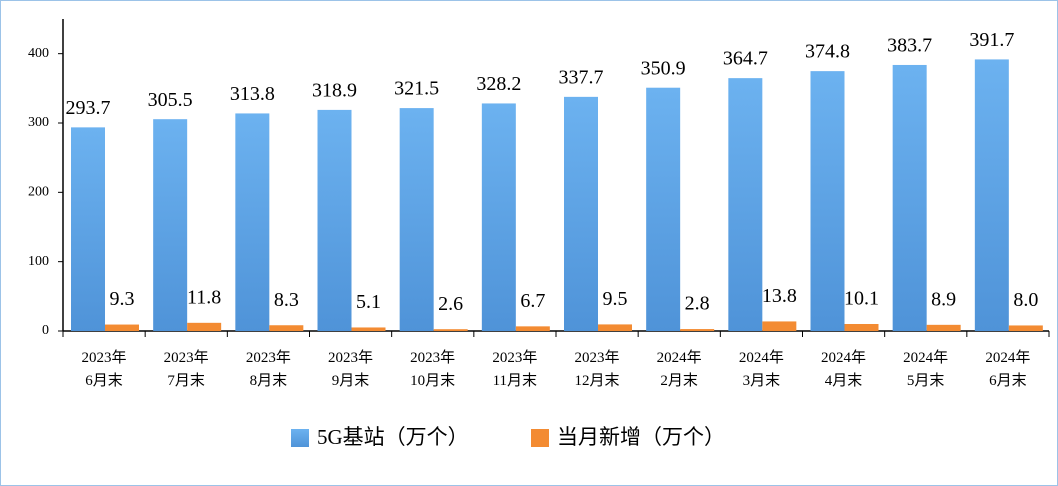 The height and width of the screenshot is (486, 1058). Describe the element at coordinates (745, 59) in the screenshot. I see `value-label: 364.7` at that location.